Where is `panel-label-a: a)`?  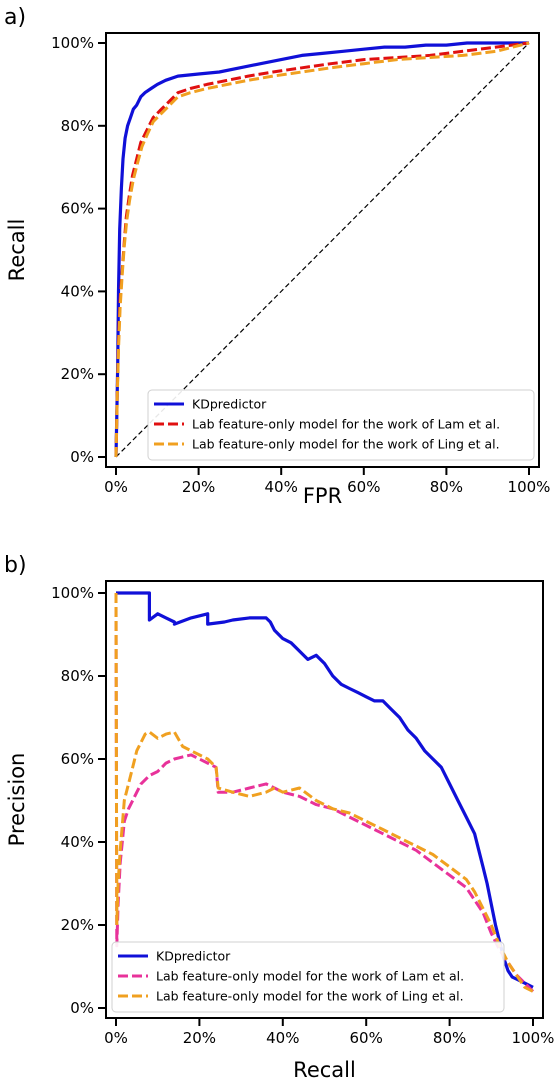
panel-label-a: a) is located at coordinates (15, 17).